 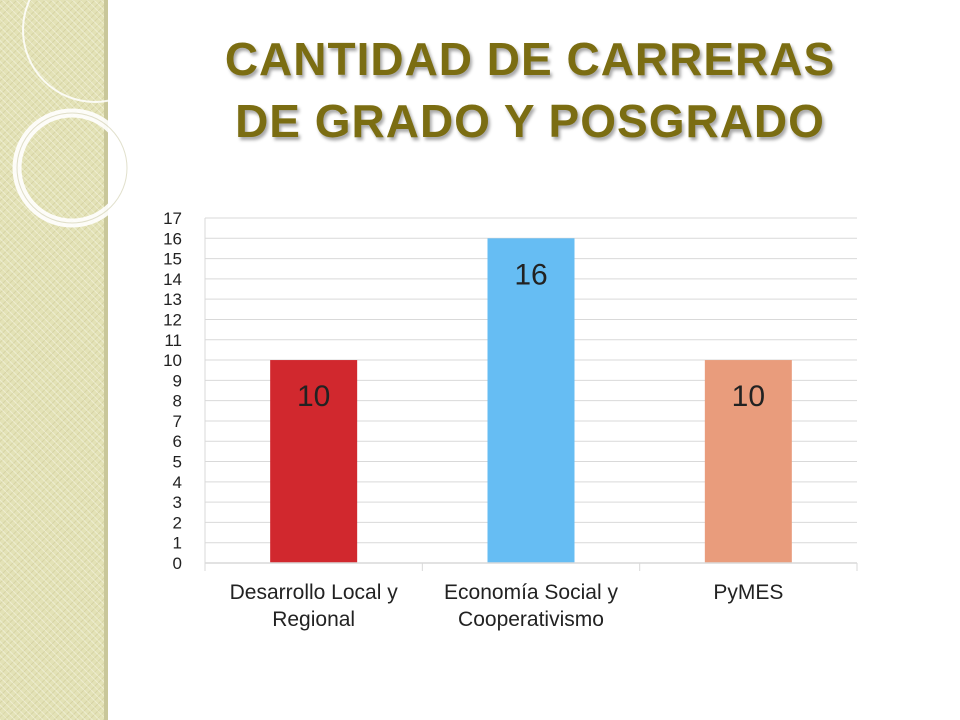 What do you see at coordinates (177, 401) in the screenshot?
I see `y-tick-label: 8` at bounding box center [177, 401].